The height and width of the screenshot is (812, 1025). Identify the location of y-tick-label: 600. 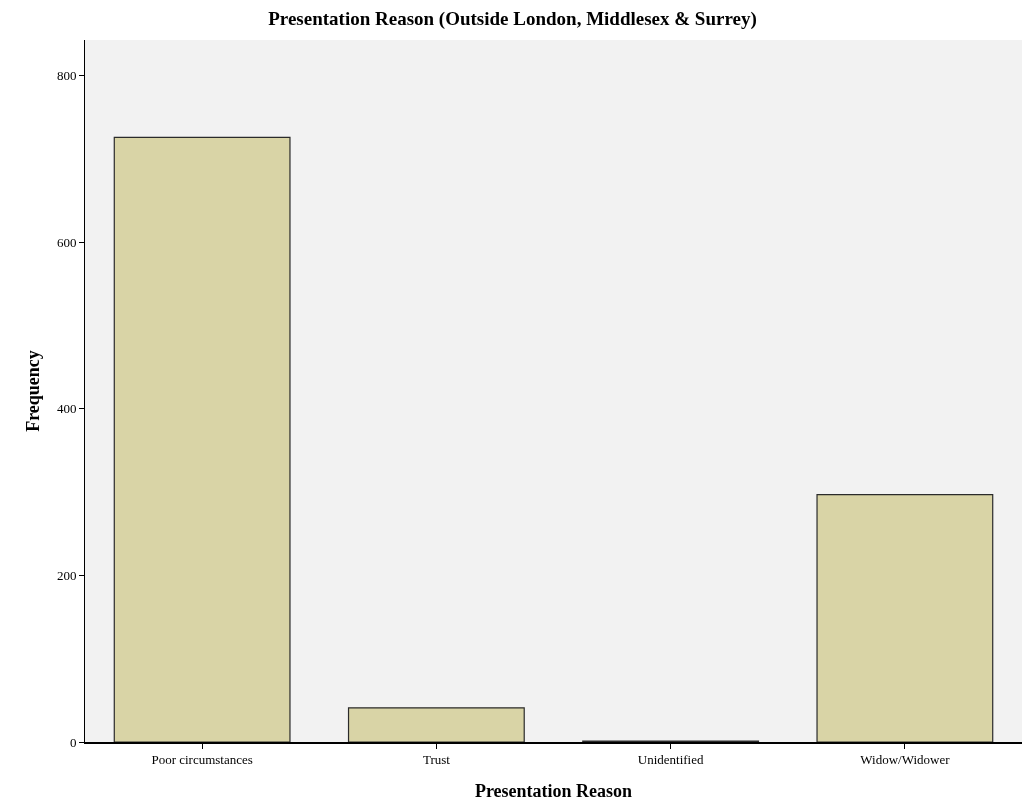
(66, 242).